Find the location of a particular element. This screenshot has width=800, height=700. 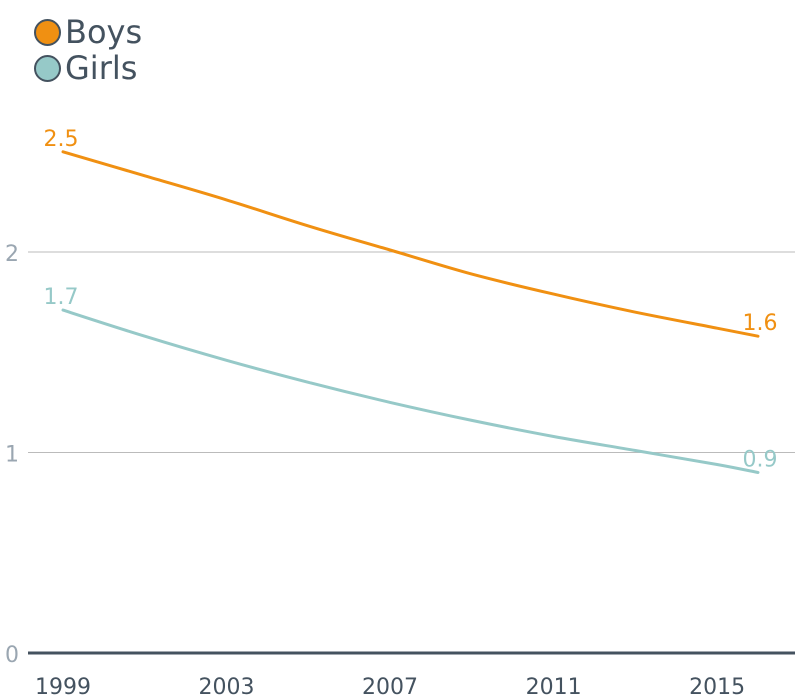

legend-item-boys: Boys is located at coordinates (88, 32).